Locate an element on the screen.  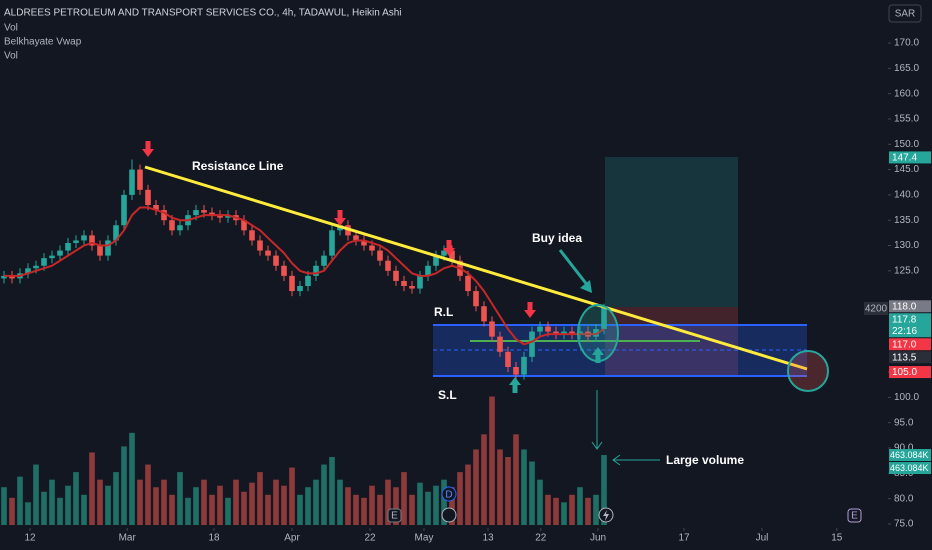
x-tick-label: May is located at coordinates (424, 538).